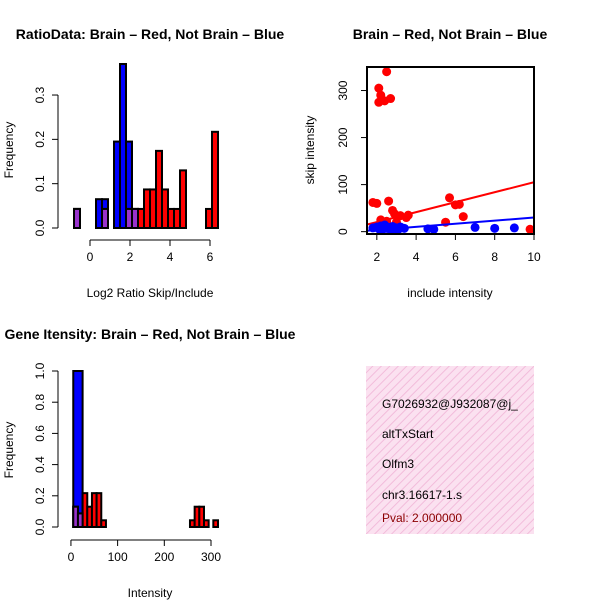 The height and width of the screenshot is (600, 600). What do you see at coordinates (455, 257) in the screenshot?
I see `scatter-x-tick-label: 6` at bounding box center [455, 257].